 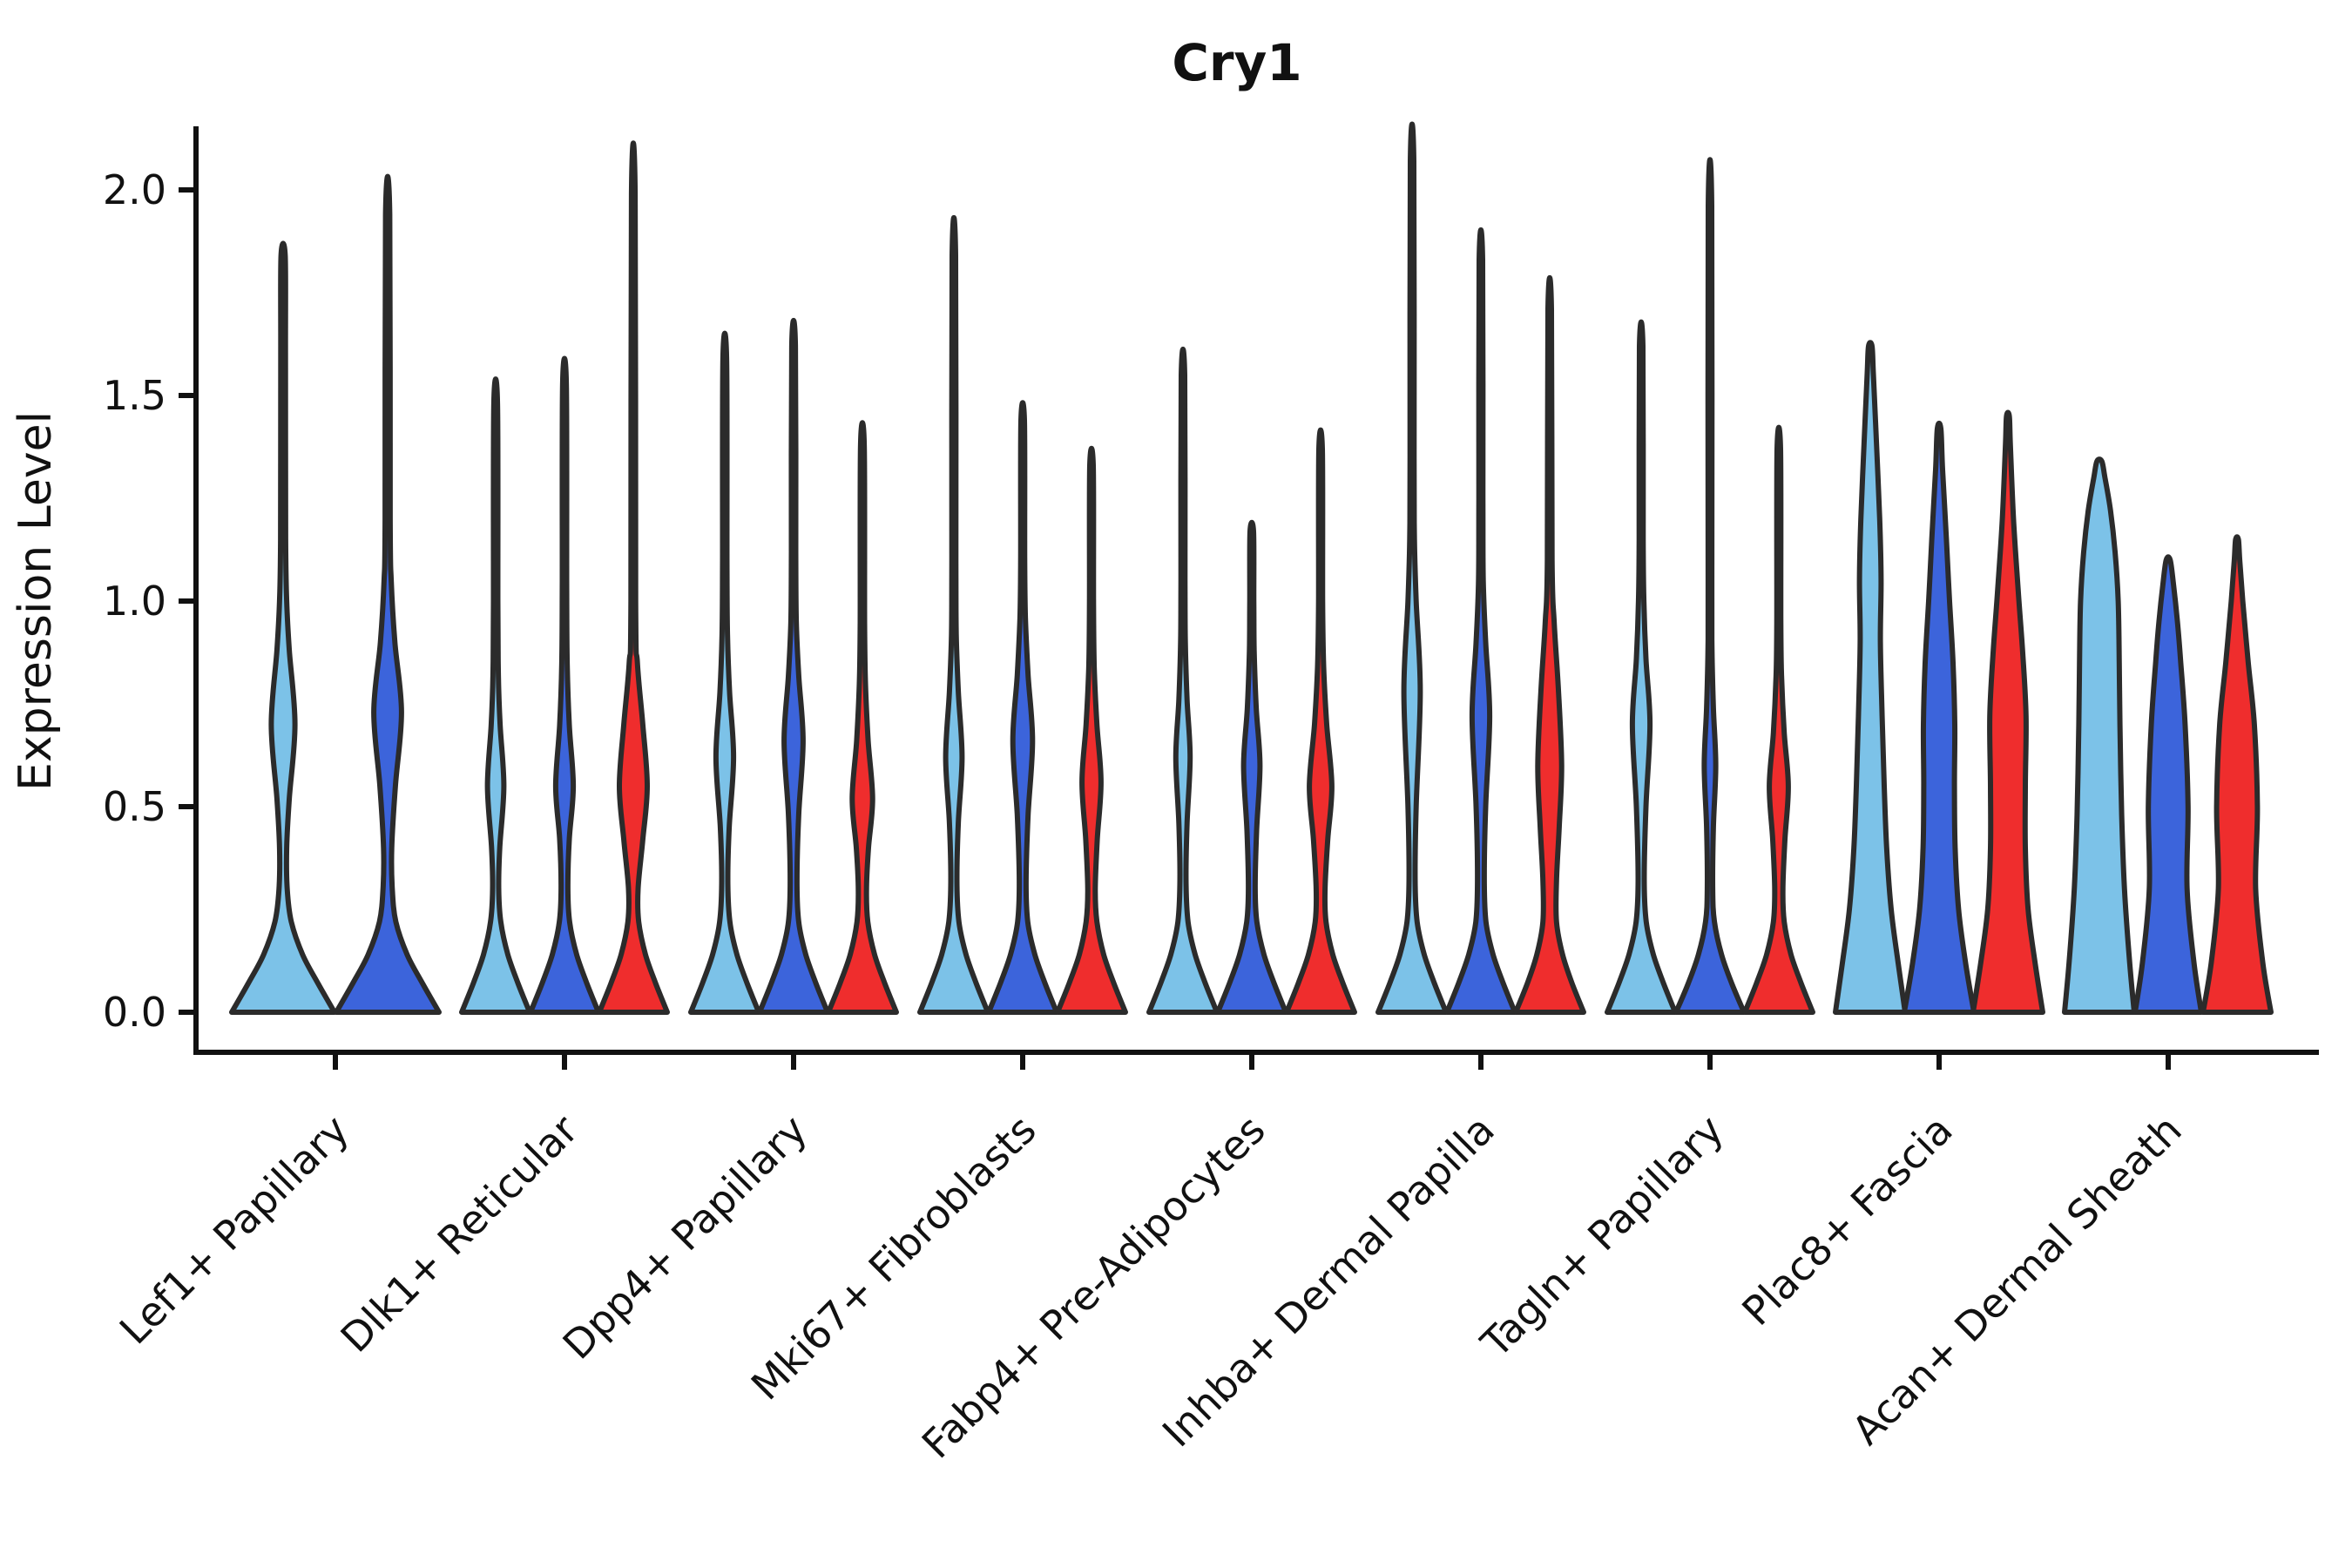 I want to click on violin-Tagln-Papillary-blue, so click(x=1710, y=586).